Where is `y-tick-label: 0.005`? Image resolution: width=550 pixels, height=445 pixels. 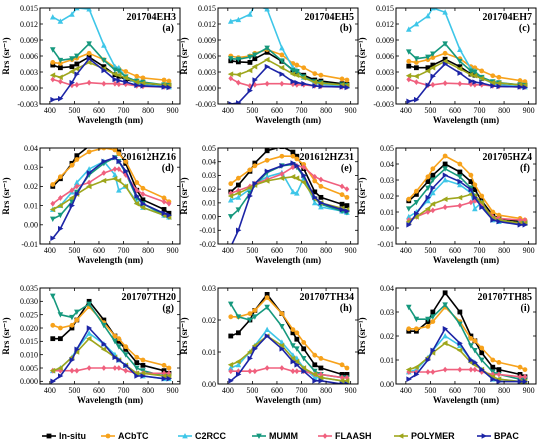
y-tick-label: 0.005 is located at coordinates (29, 368).